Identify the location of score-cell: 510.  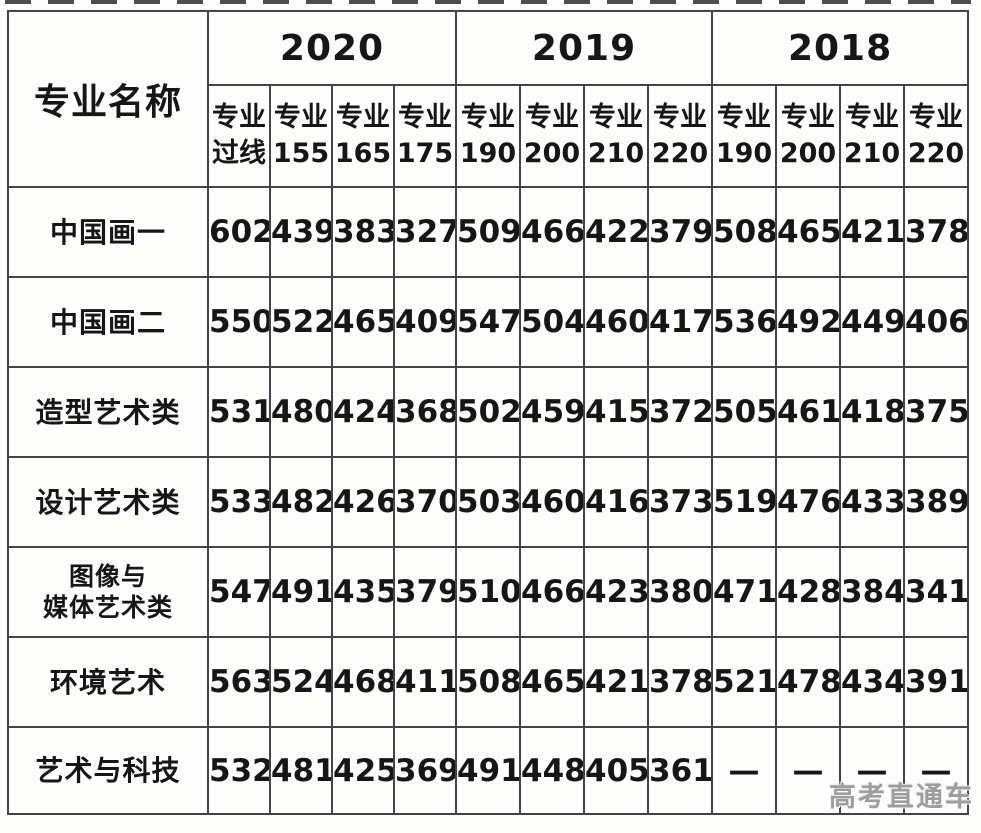
(488, 592).